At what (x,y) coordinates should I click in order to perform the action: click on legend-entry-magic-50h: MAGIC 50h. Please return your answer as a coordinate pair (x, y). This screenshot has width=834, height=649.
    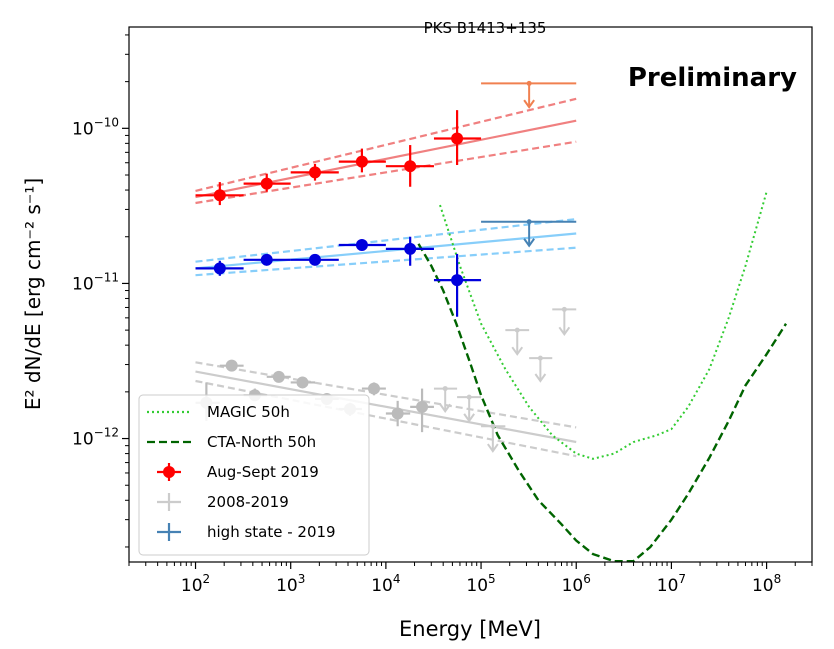
    Looking at the image, I should click on (218, 412).